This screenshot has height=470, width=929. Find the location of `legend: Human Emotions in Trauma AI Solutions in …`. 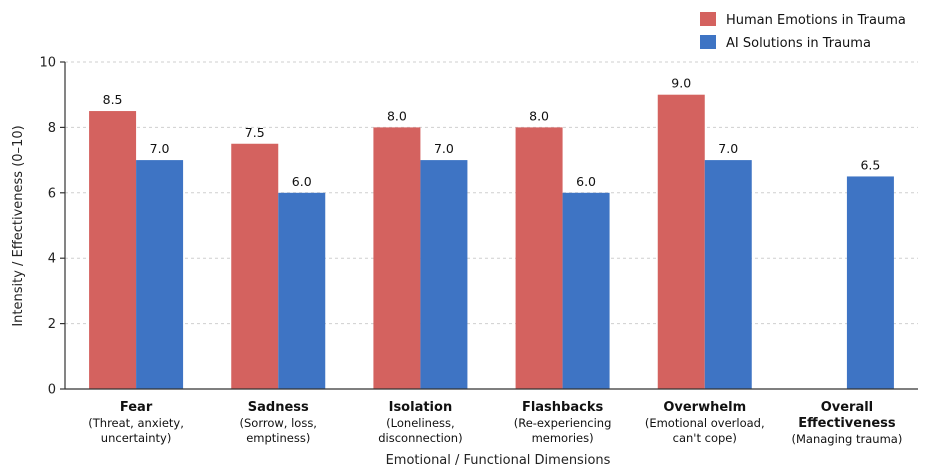

legend: Human Emotions in Trauma AI Solutions in … is located at coordinates (803, 31).